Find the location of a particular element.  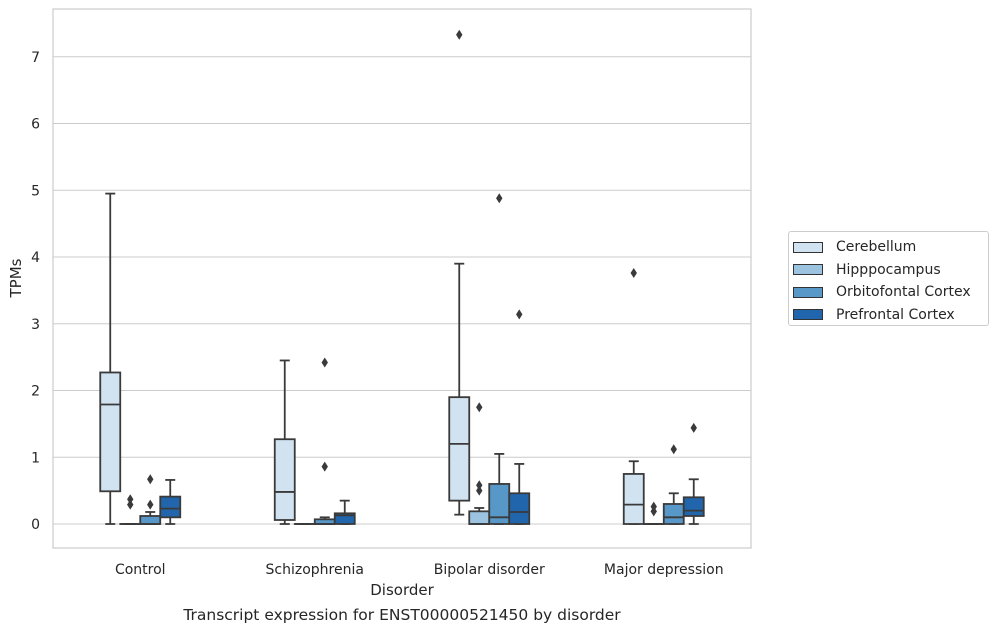

y-tick-label-3: 3 is located at coordinates (35, 325).